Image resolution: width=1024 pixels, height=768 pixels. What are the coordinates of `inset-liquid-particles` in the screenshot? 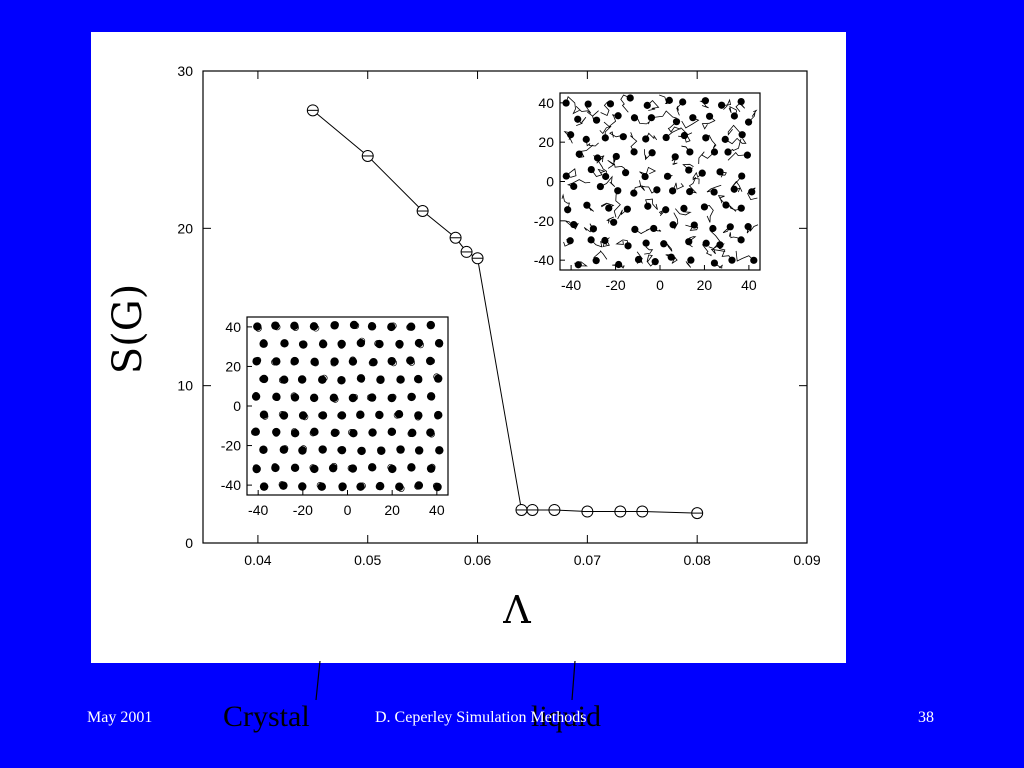 It's located at (660, 181).